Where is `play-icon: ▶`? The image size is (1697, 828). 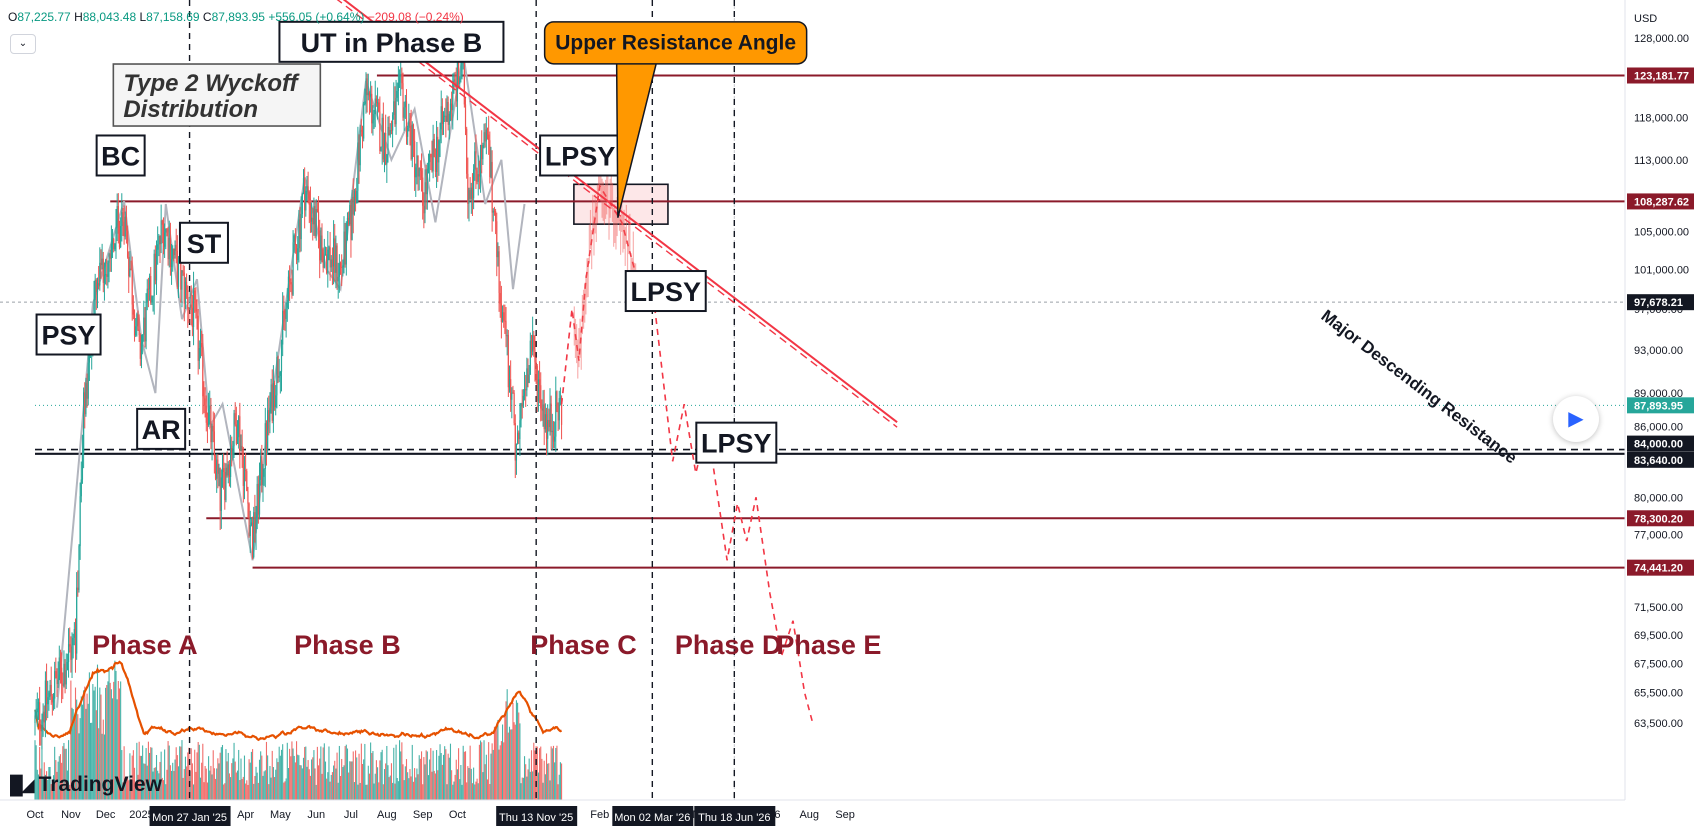
play-icon: ▶ is located at coordinates (1576, 419).